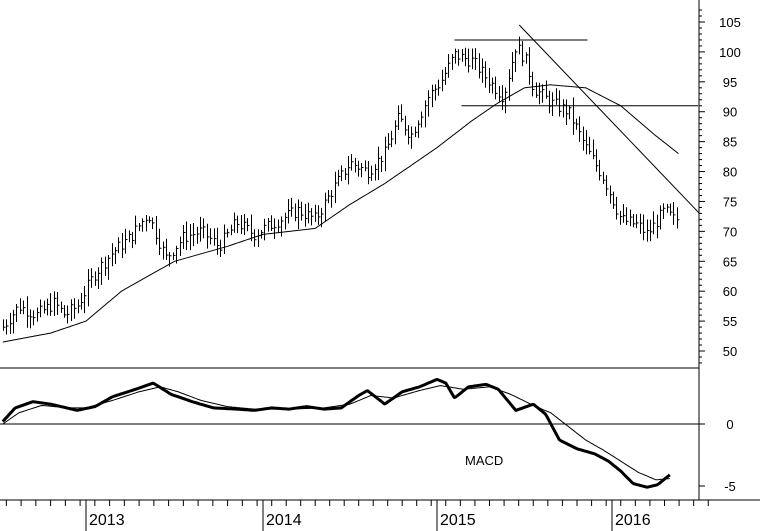  Describe the element at coordinates (484, 460) in the screenshot. I see `macd-label: MACD` at that location.